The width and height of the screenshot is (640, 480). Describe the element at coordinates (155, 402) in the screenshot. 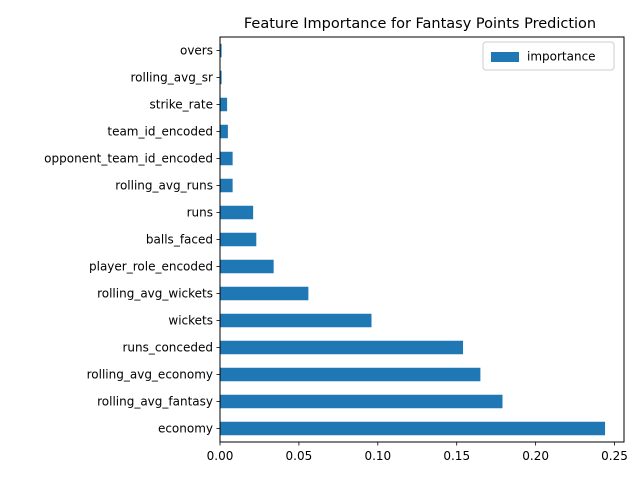

I see `y-tick-label: rolling_avg_fantasy` at that location.